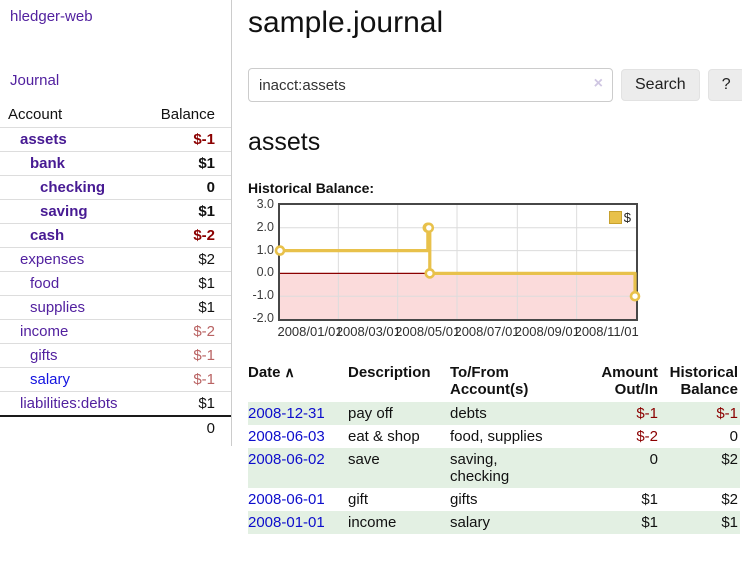 The height and width of the screenshot is (582, 742). I want to click on y-tick-label: -2.0, so click(263, 318).